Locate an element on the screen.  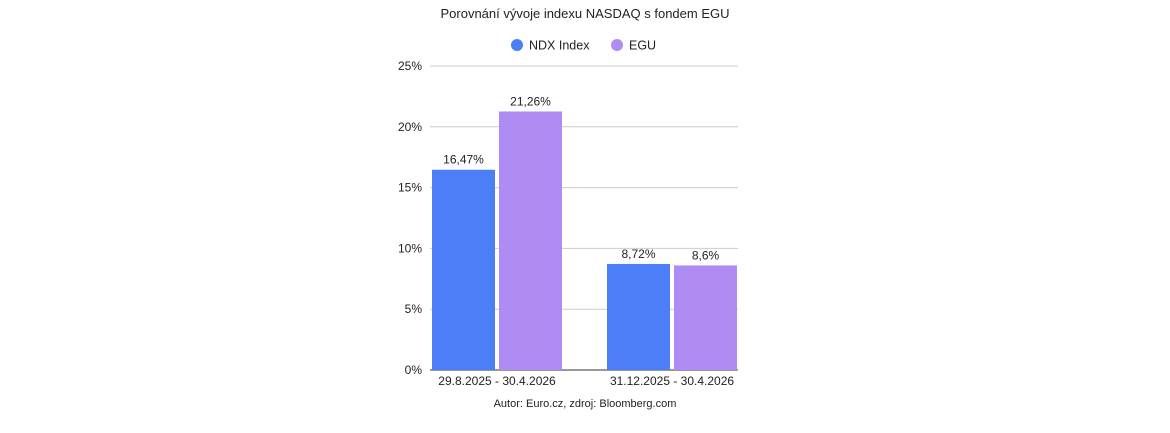
y-tick-label: 25% is located at coordinates (410, 66).